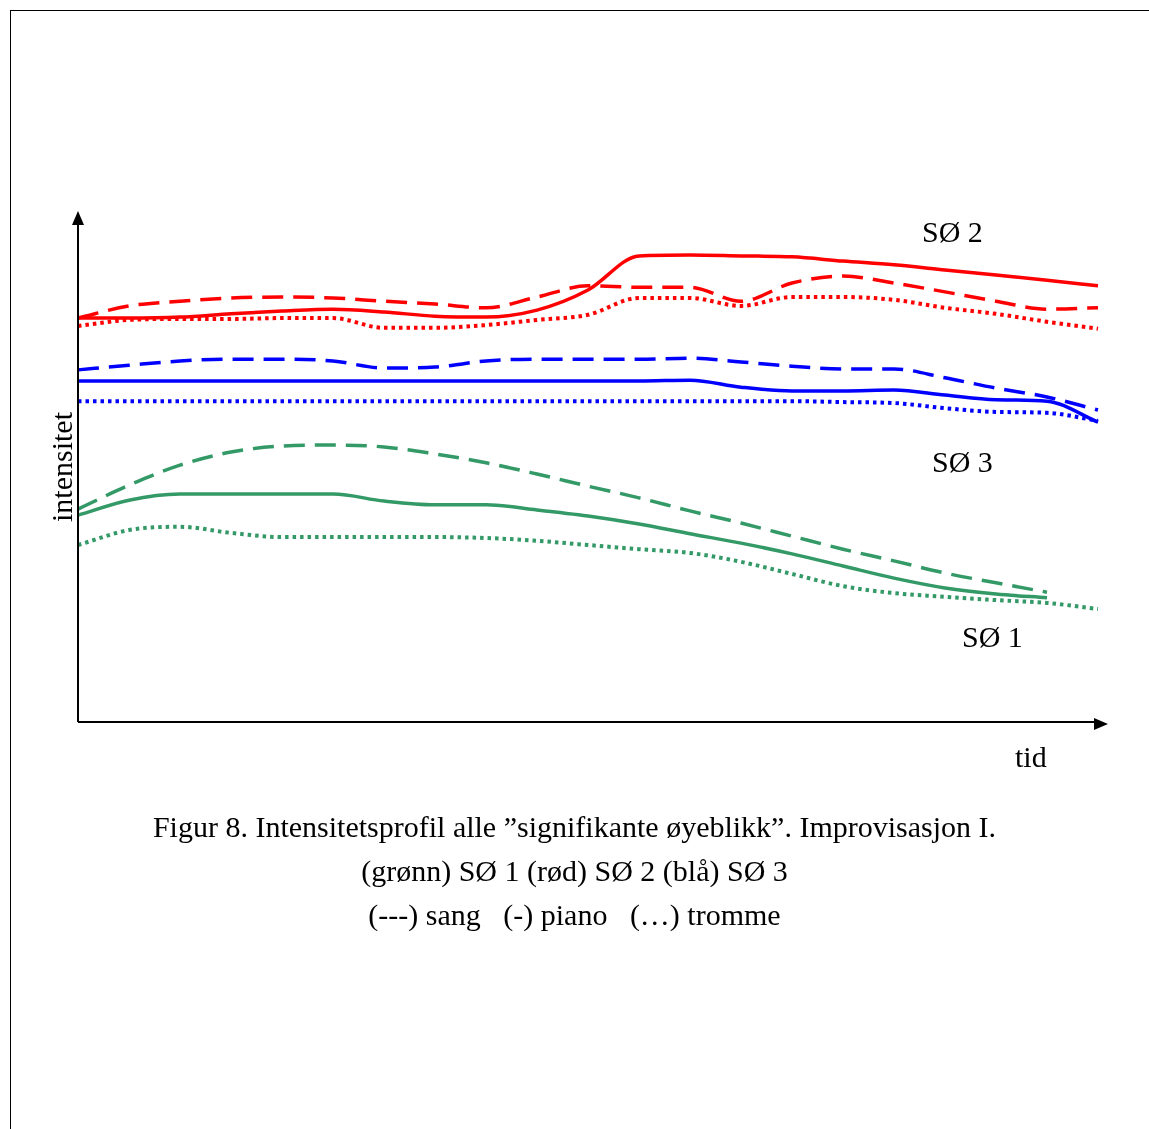 This screenshot has height=1129, width=1149. I want to click on x-axis-title: tid, so click(1031, 757).